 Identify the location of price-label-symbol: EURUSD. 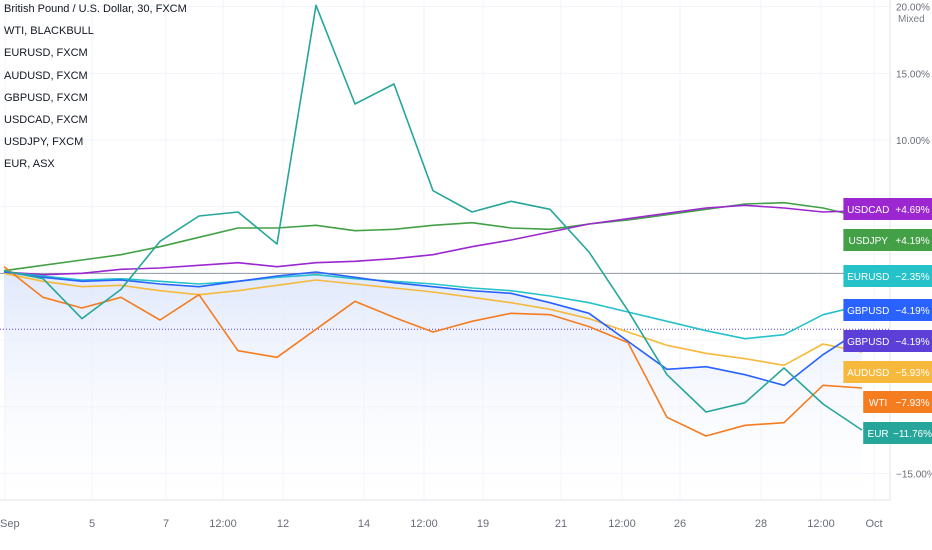
(868, 277).